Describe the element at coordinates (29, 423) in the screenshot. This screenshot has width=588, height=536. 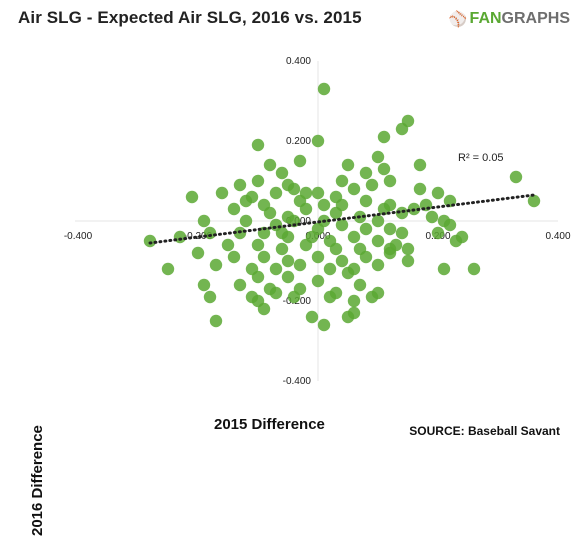
I see `y-axis-label-wrap: 2016 Difference` at that location.